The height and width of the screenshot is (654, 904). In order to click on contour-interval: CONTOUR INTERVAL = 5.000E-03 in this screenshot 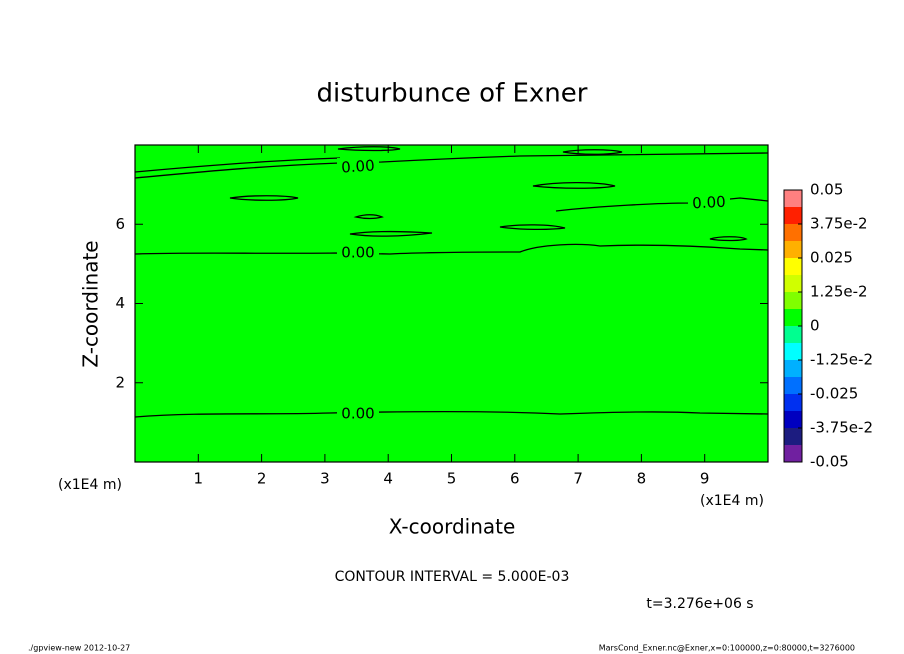, I will do `click(452, 577)`.